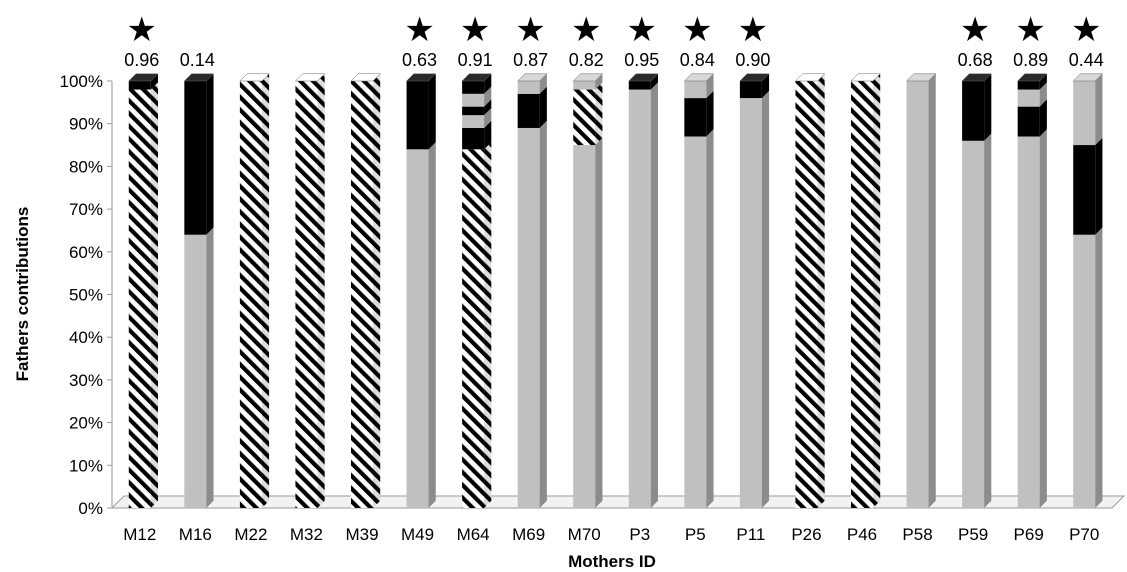 This screenshot has width=1127, height=572. I want to click on x-tick-label: M70, so click(584, 534).